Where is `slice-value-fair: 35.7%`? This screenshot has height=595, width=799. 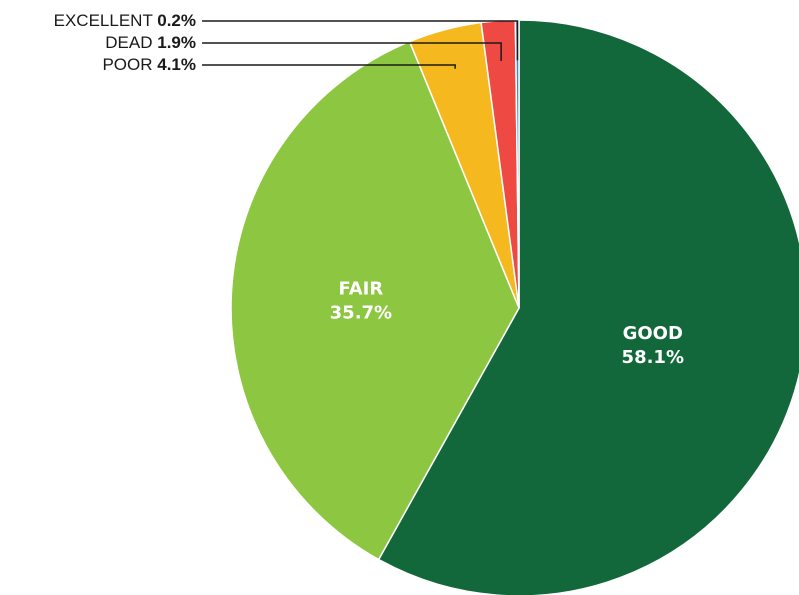 slice-value-fair: 35.7% is located at coordinates (361, 313).